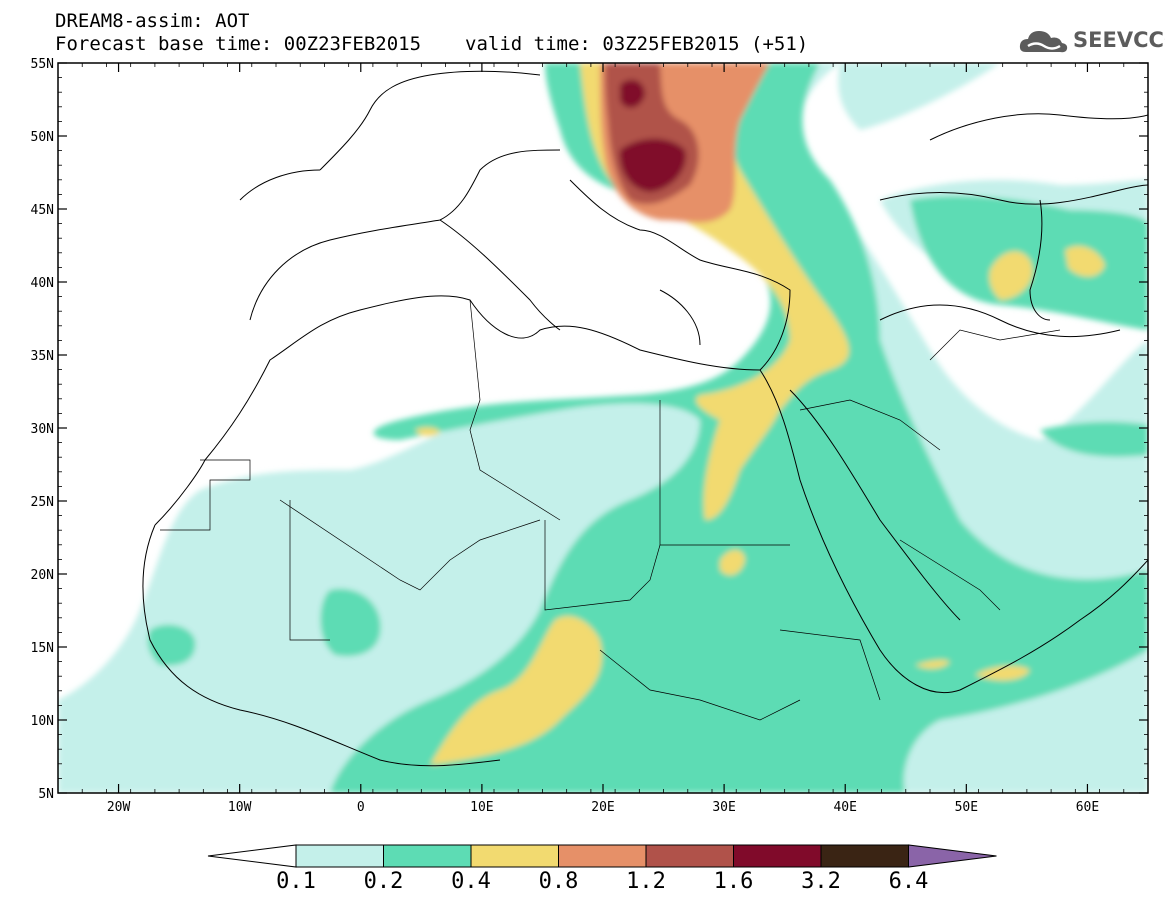  Describe the element at coordinates (42, 575) in the screenshot. I see `lat-tick-label: 20N` at that location.